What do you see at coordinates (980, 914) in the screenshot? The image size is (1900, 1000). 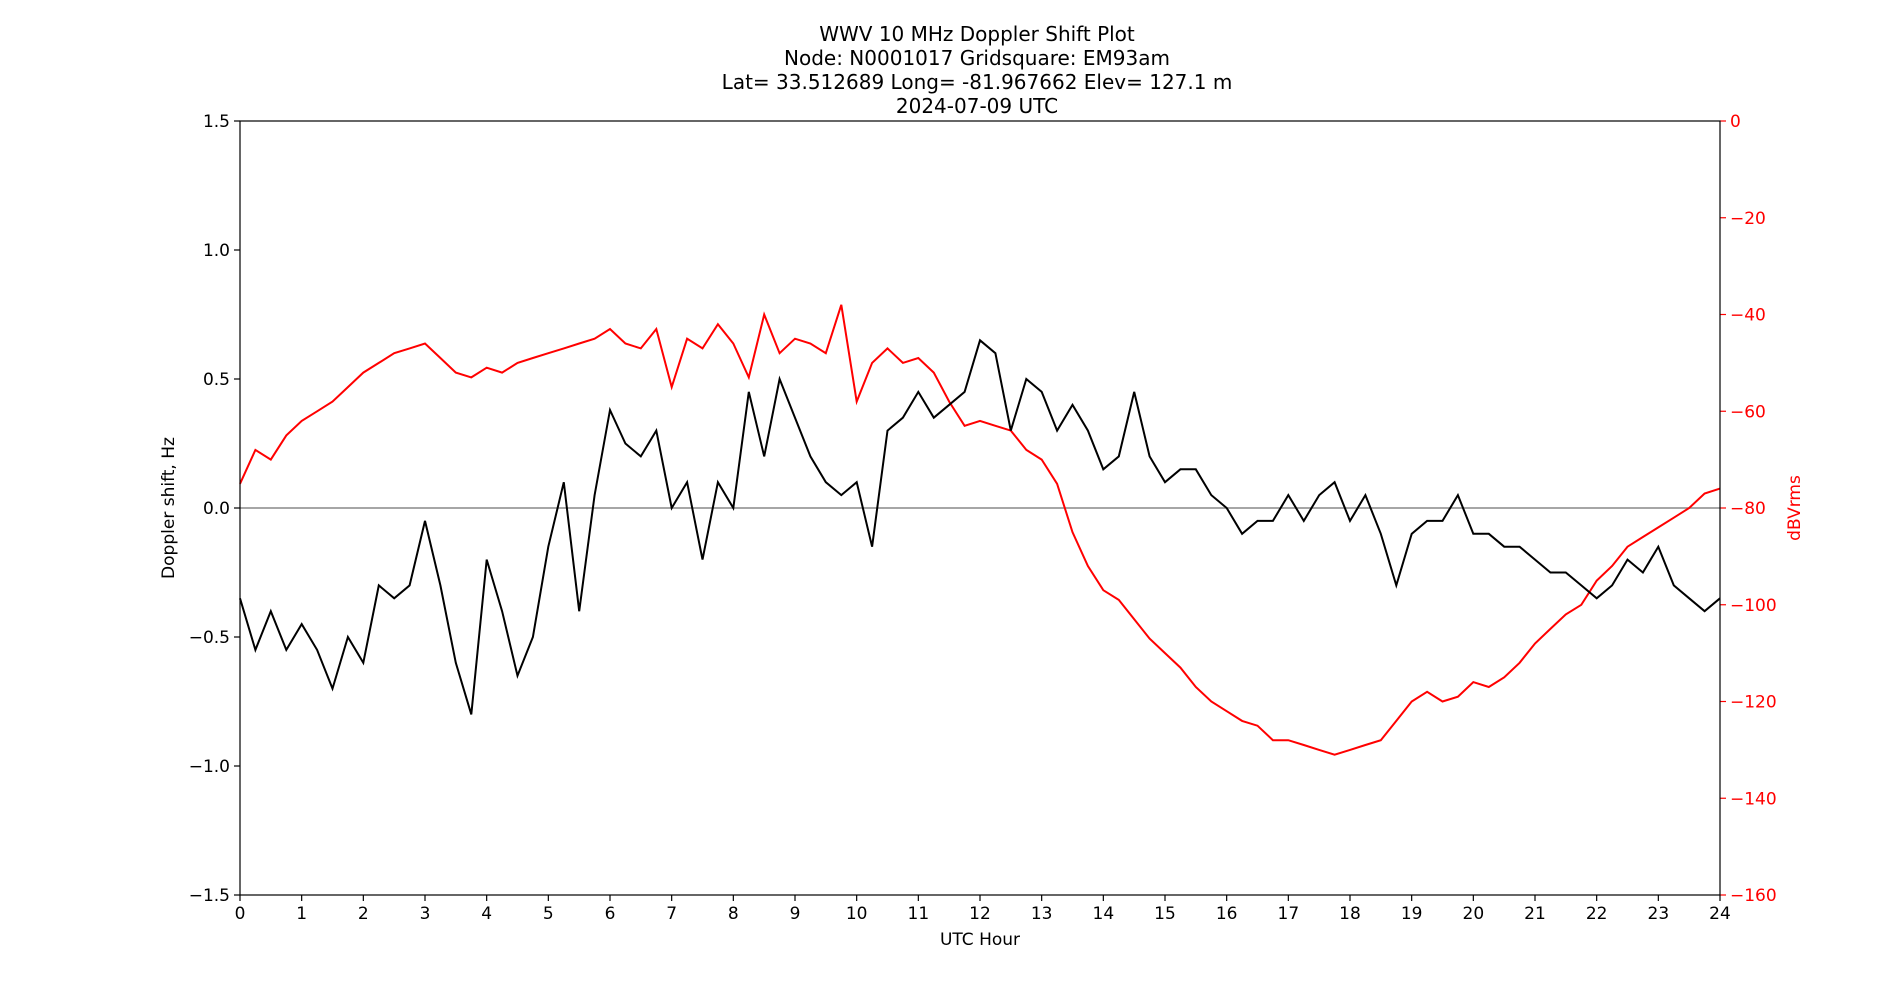 I see `x-tick-label: 12` at bounding box center [980, 914].